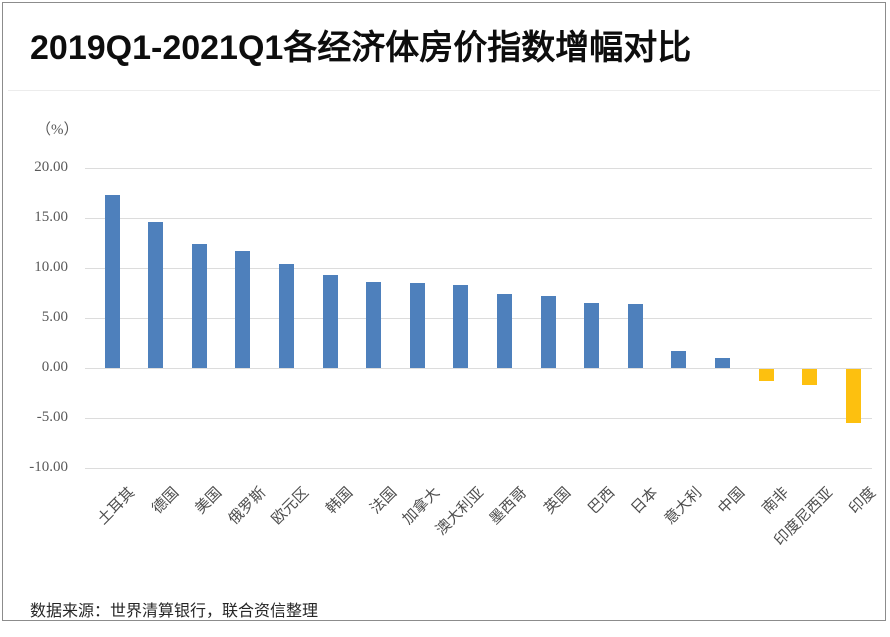 This screenshot has height=637, width=890. I want to click on chart-title: 2019Q1-2021Q1各经济体房价指数增幅对比, so click(361, 48).